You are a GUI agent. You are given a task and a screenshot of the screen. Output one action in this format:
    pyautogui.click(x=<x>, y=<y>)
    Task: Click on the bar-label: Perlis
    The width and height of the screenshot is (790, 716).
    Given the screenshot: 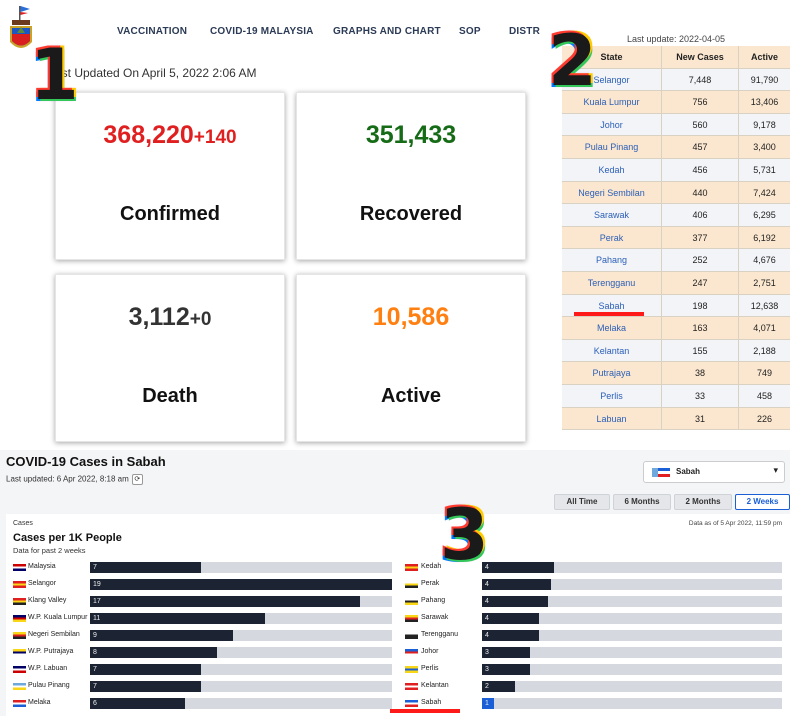 What is the action you would take?
    pyautogui.click(x=430, y=668)
    